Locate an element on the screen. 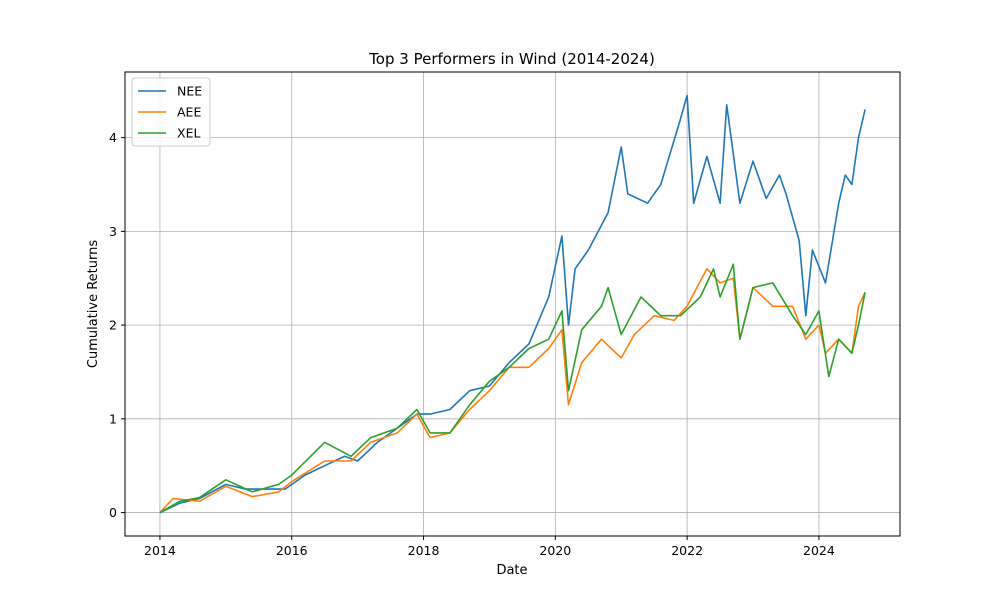 This screenshot has width=1000, height=600. x-tick-label: 2014 is located at coordinates (160, 550).